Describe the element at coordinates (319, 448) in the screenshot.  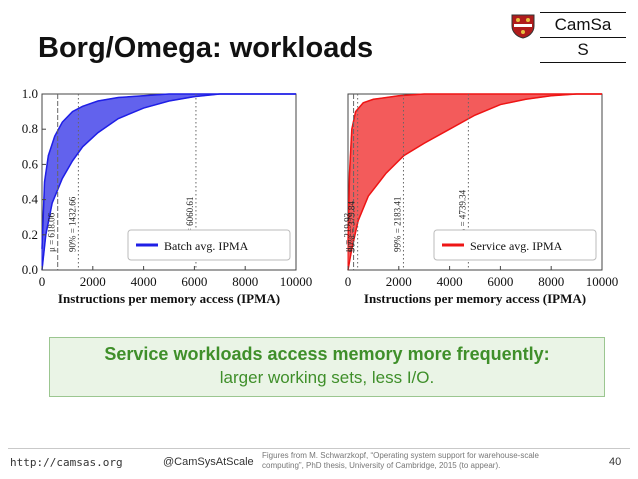
I see `footer-divider` at that location.